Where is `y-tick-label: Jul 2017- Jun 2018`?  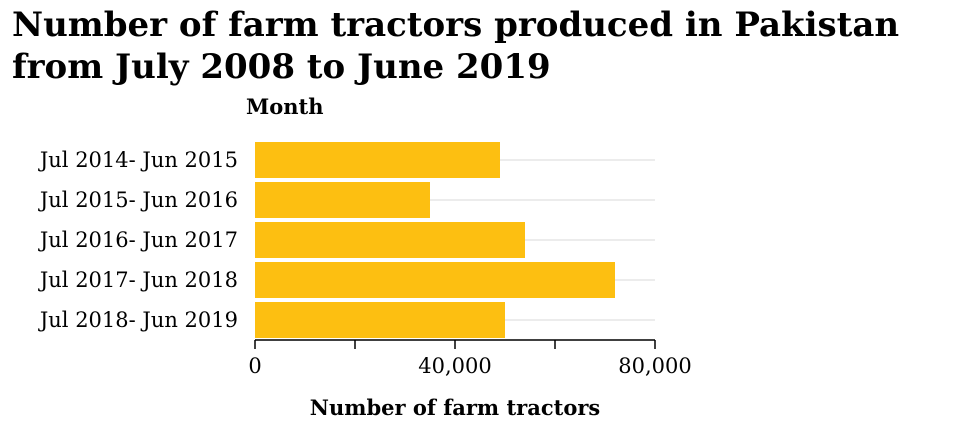 y-tick-label: Jul 2017- Jun 2018 is located at coordinates (138, 280).